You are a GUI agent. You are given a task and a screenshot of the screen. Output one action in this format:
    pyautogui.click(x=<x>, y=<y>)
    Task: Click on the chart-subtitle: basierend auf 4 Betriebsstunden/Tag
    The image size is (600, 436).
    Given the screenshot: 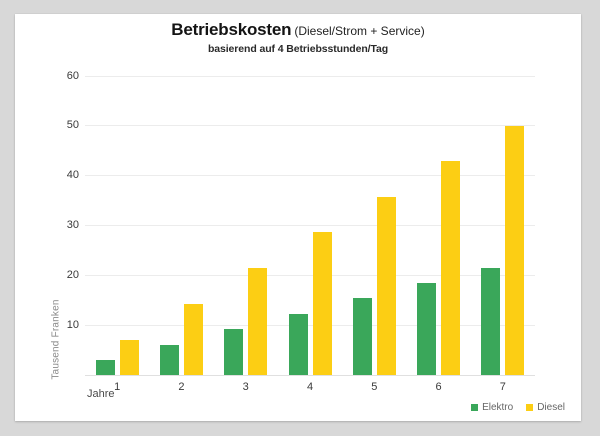 What is the action you would take?
    pyautogui.click(x=298, y=49)
    